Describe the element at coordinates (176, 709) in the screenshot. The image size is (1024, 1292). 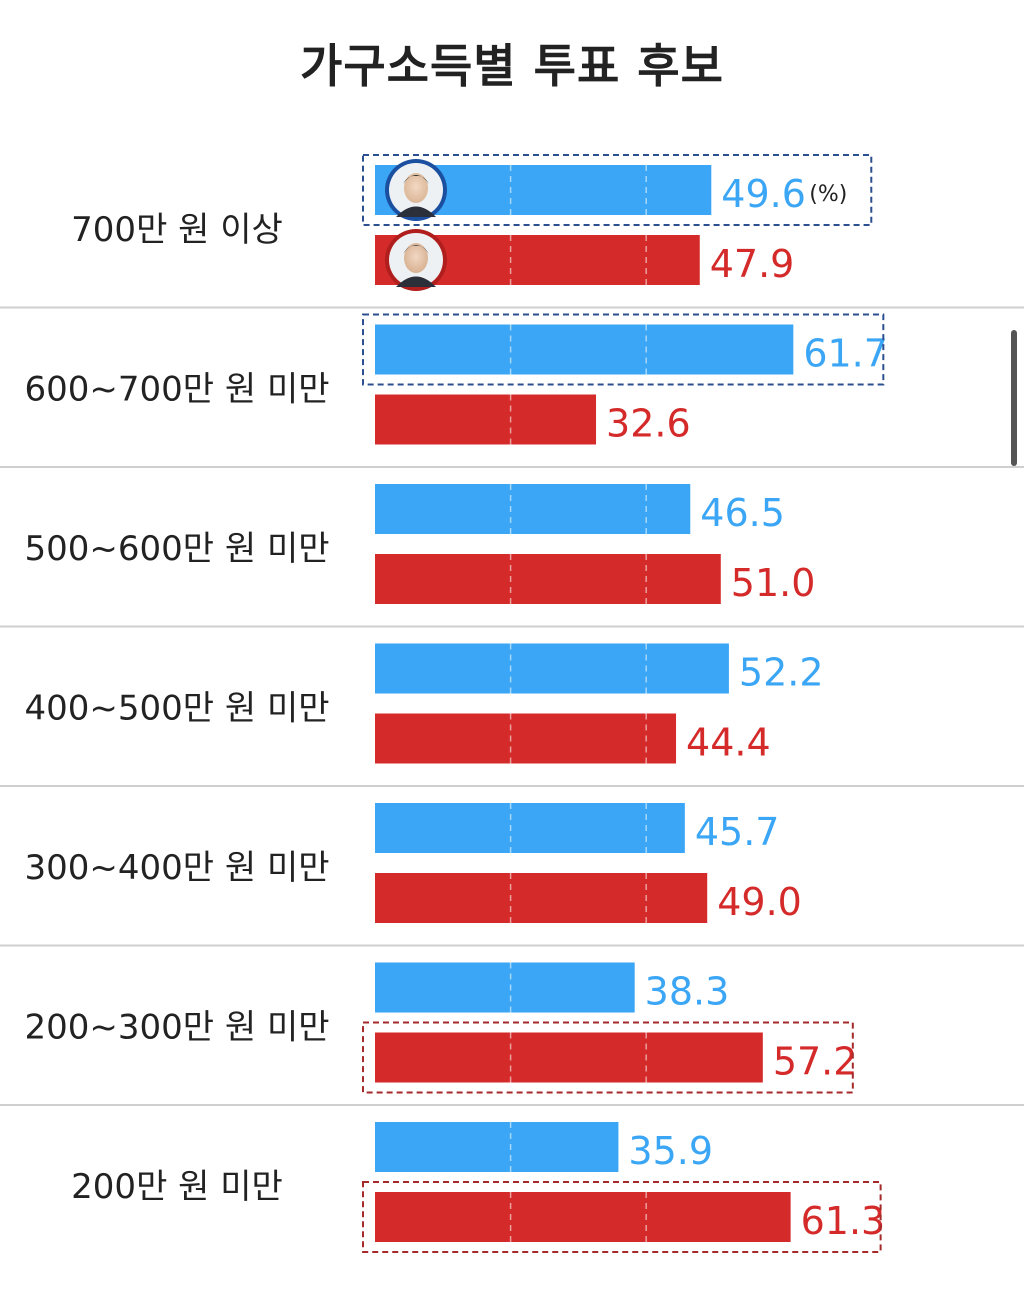
I see `category-label: 400~500만 원 미만` at that location.